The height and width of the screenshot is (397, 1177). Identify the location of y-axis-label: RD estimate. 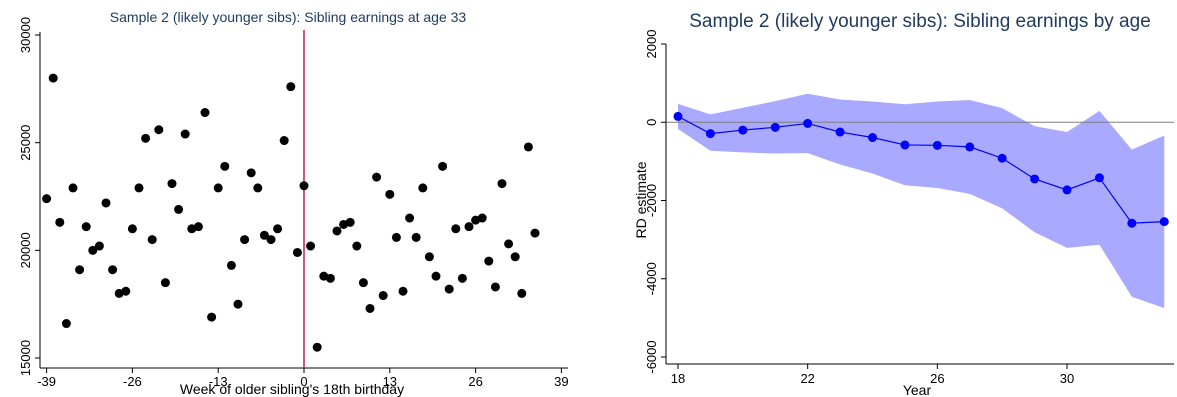
(641, 199).